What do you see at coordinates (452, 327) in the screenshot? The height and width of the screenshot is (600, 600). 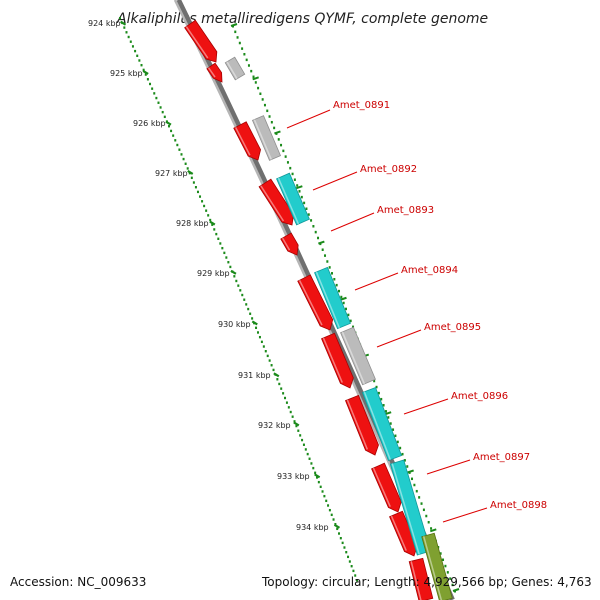 I see `gene-label: Amet_0895` at bounding box center [452, 327].